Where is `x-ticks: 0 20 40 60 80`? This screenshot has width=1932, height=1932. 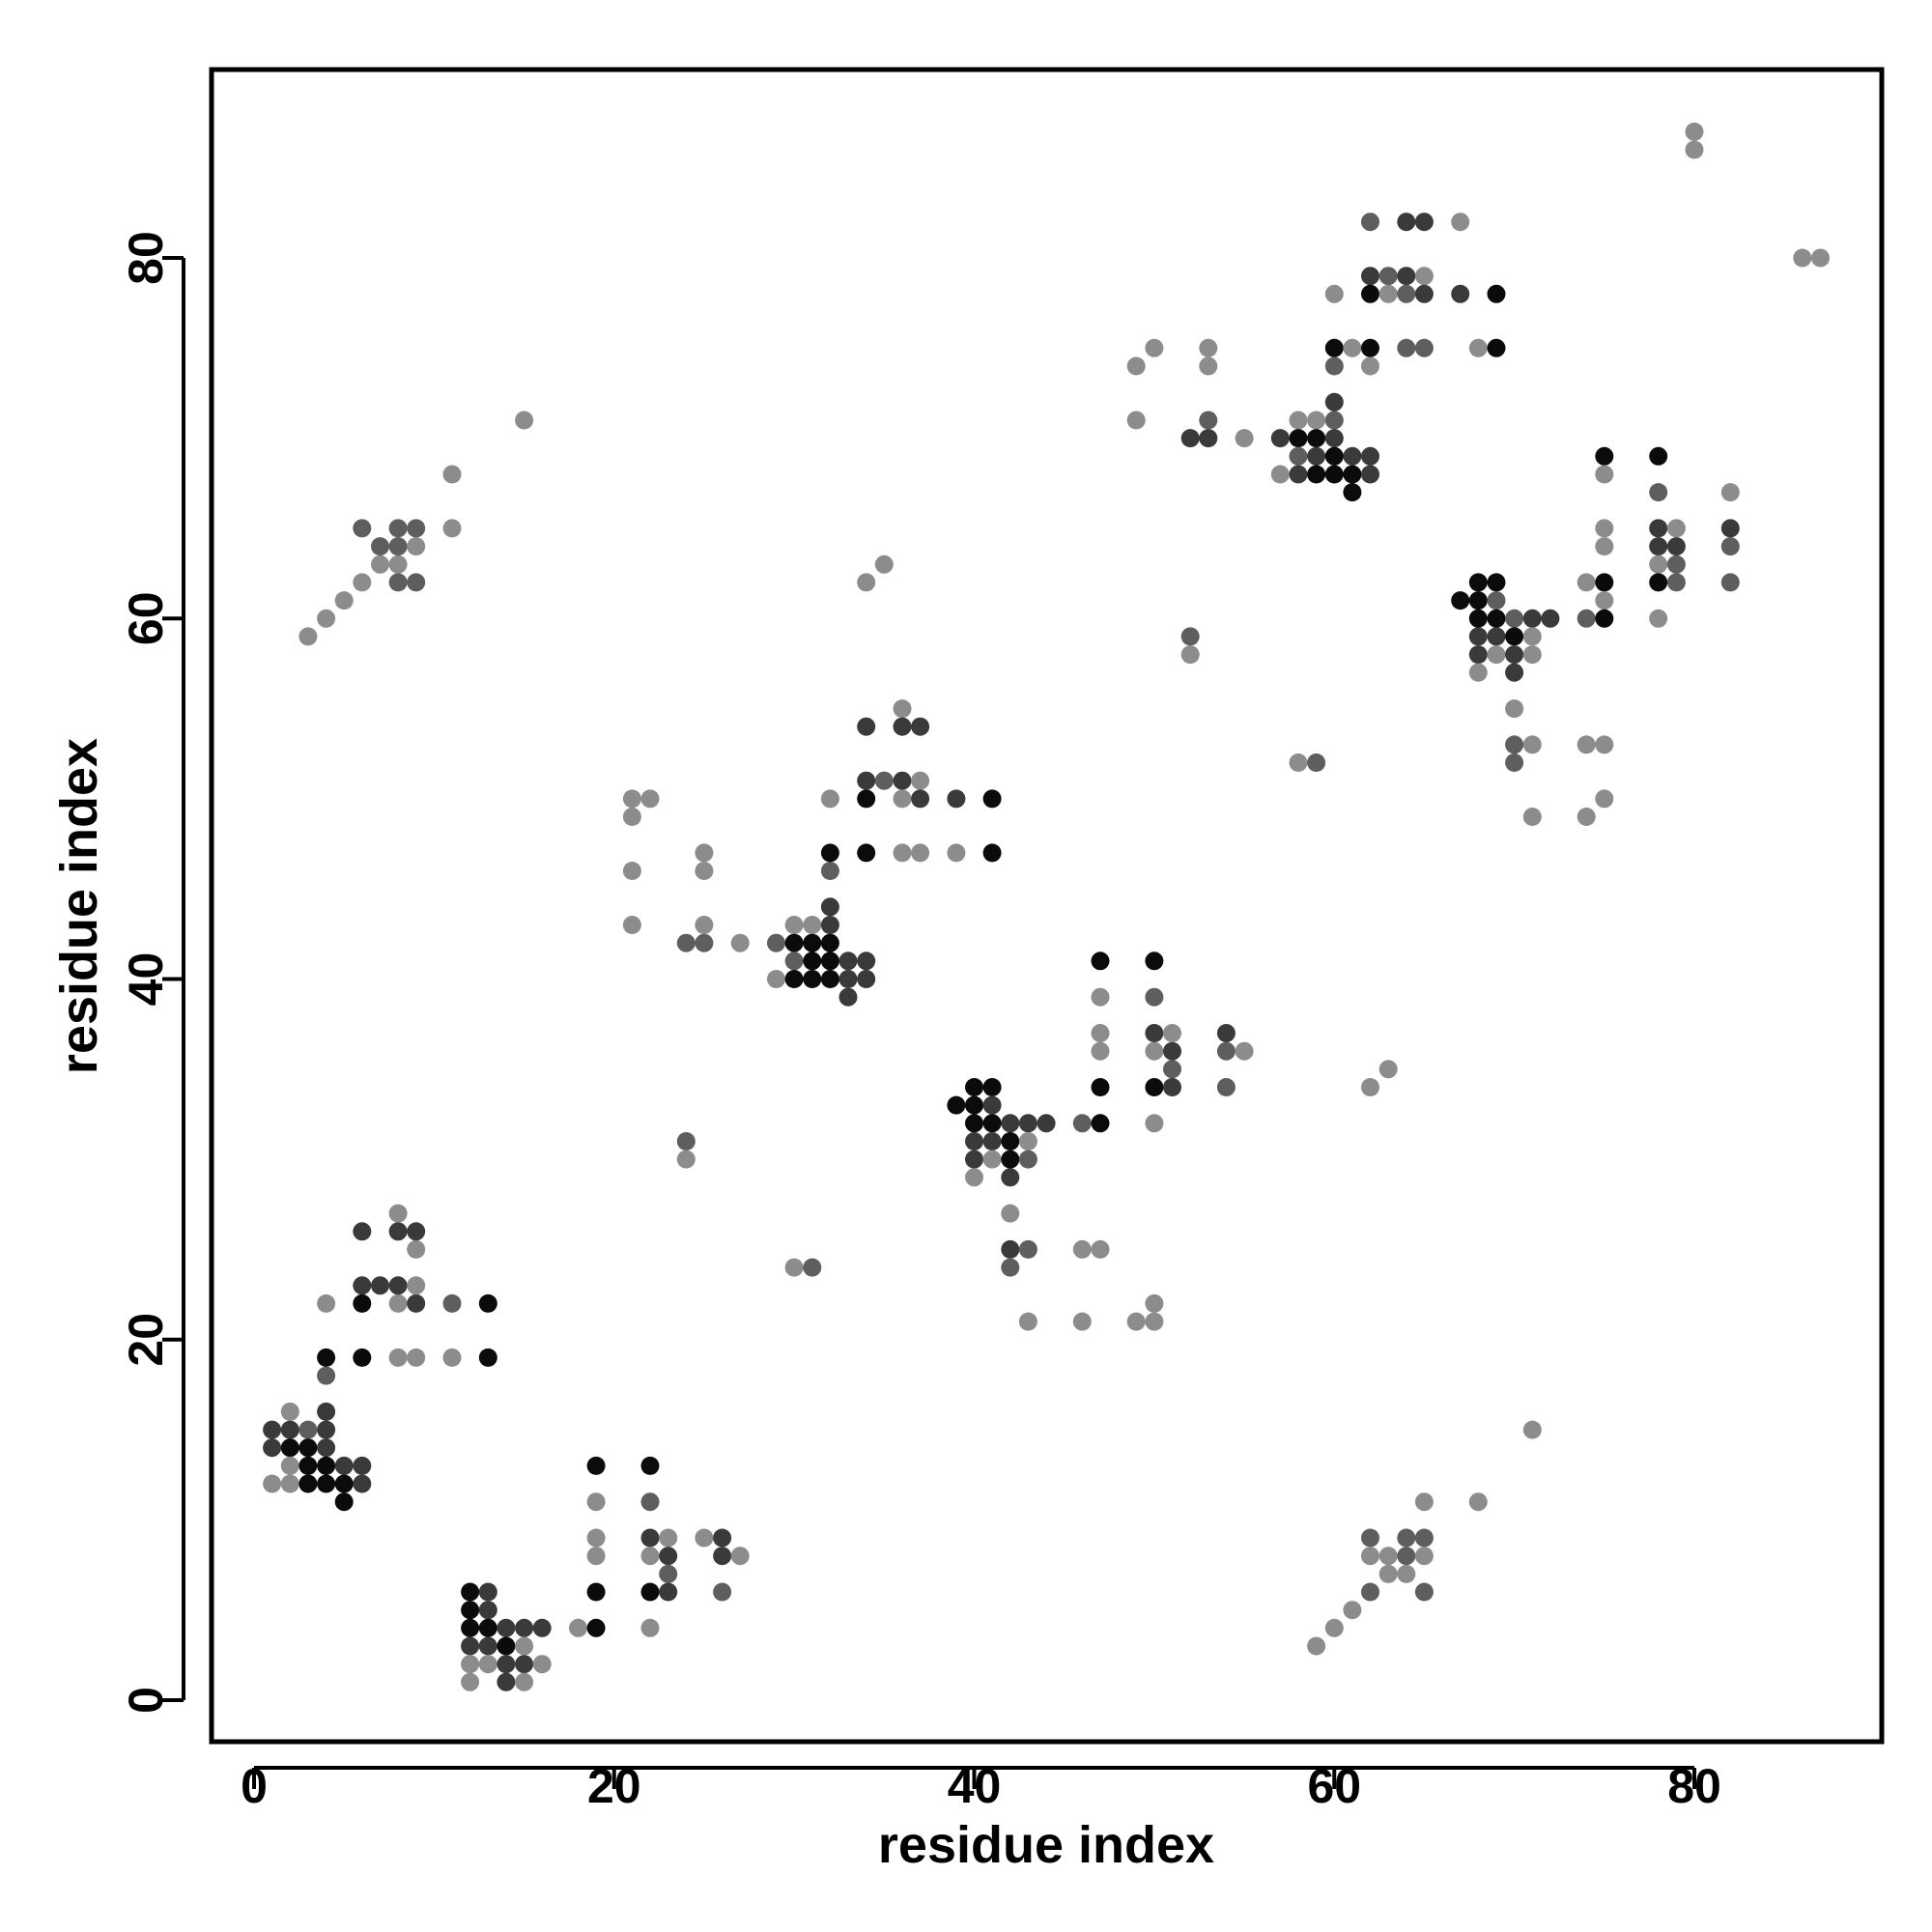
x-ticks: 0 20 40 60 80 is located at coordinates (981, 1786).